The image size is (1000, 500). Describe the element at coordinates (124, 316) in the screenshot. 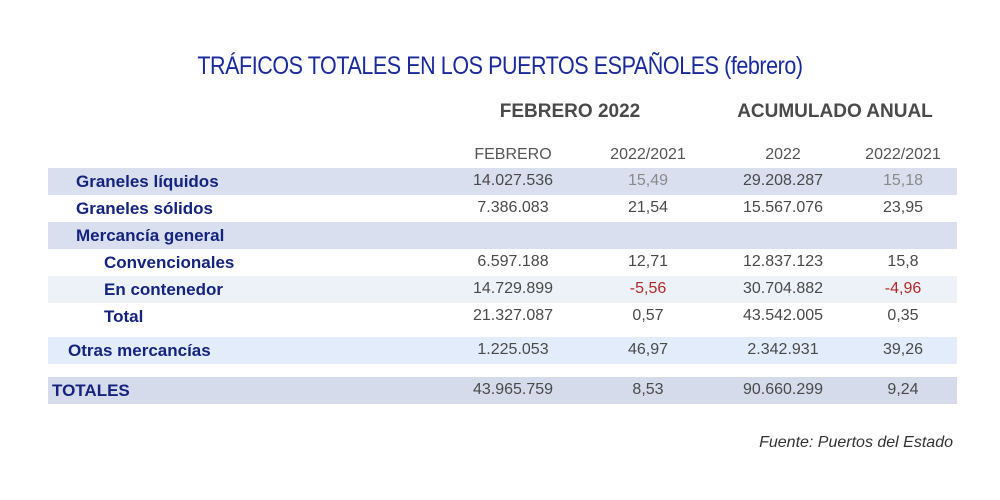

I see `row-label: Total` at that location.